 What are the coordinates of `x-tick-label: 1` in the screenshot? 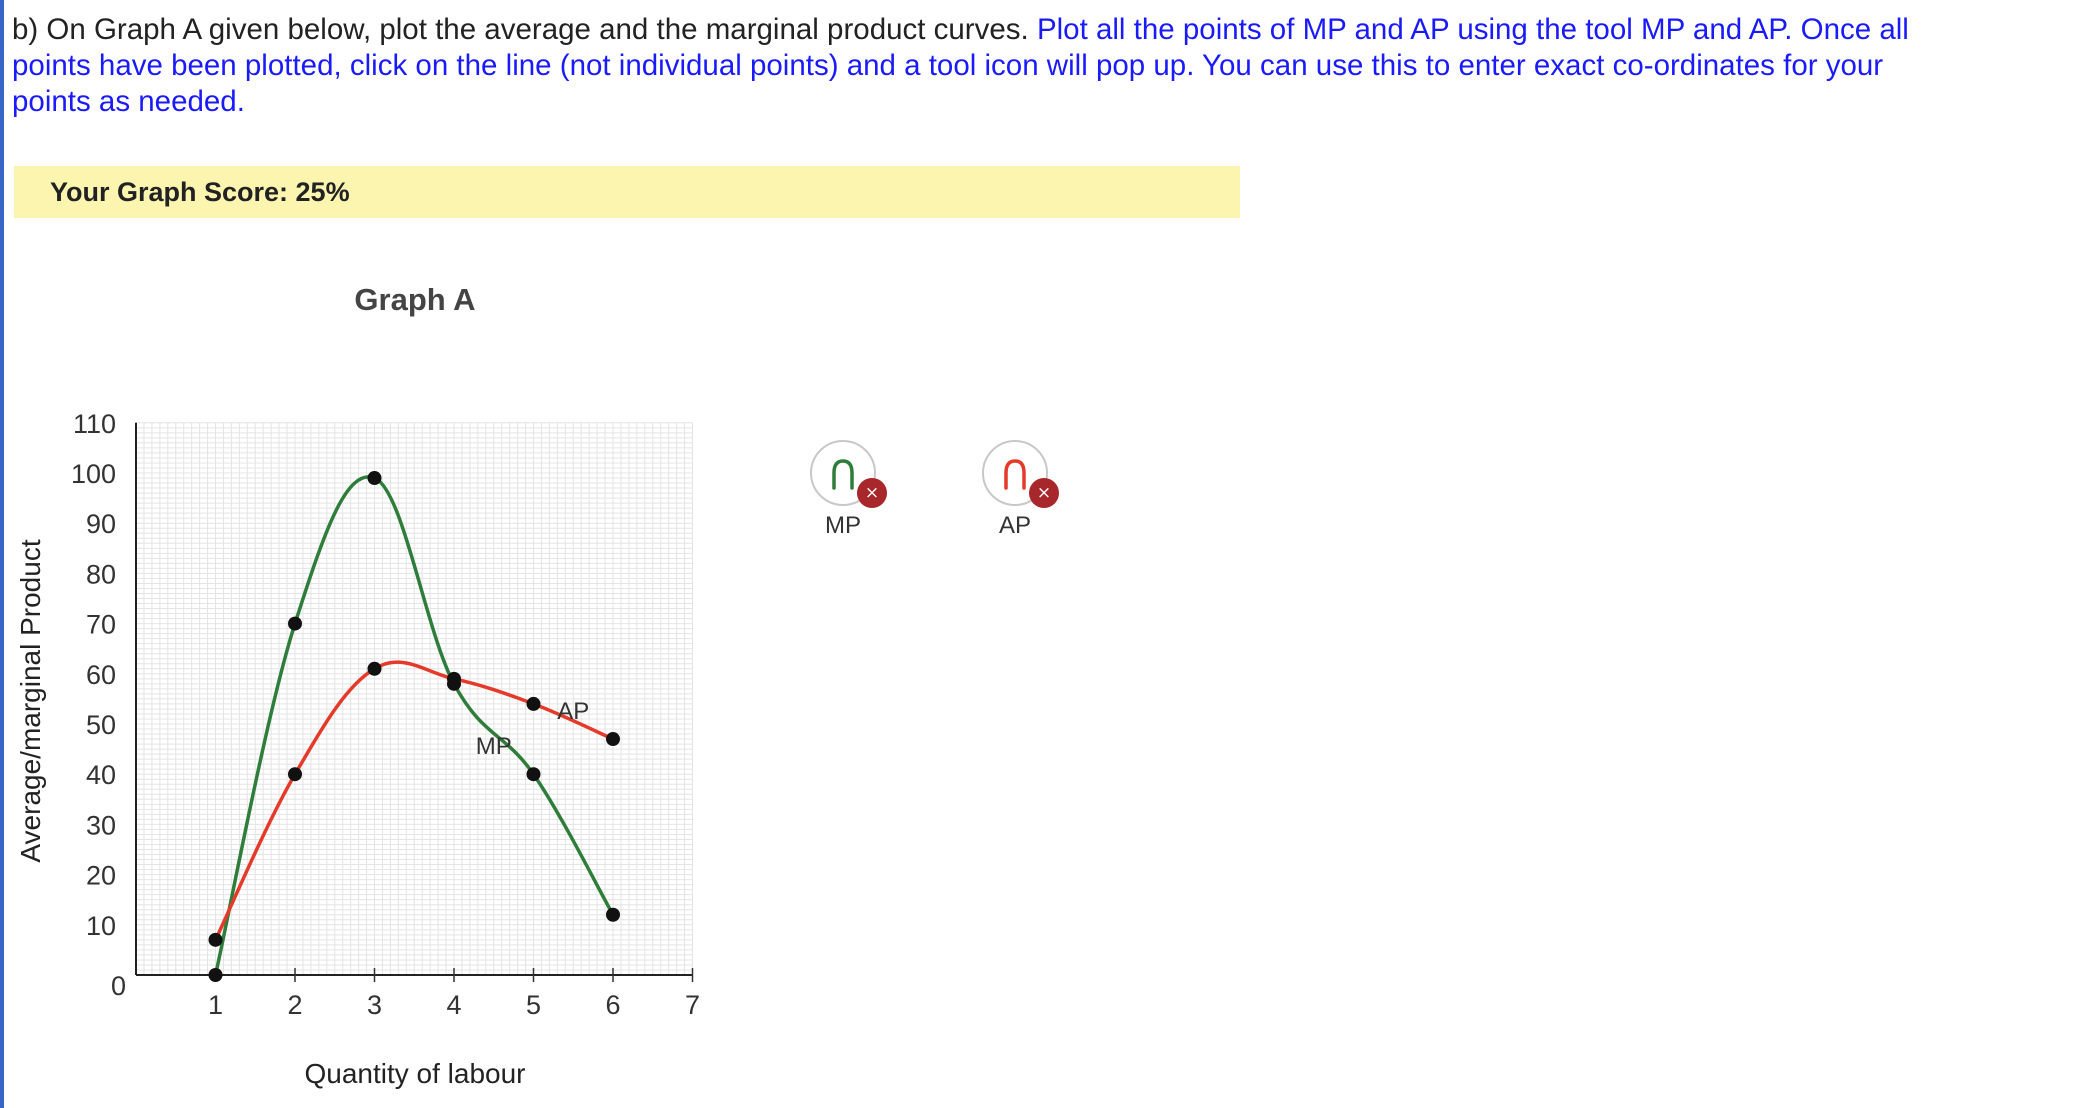 It's located at (215, 1005).